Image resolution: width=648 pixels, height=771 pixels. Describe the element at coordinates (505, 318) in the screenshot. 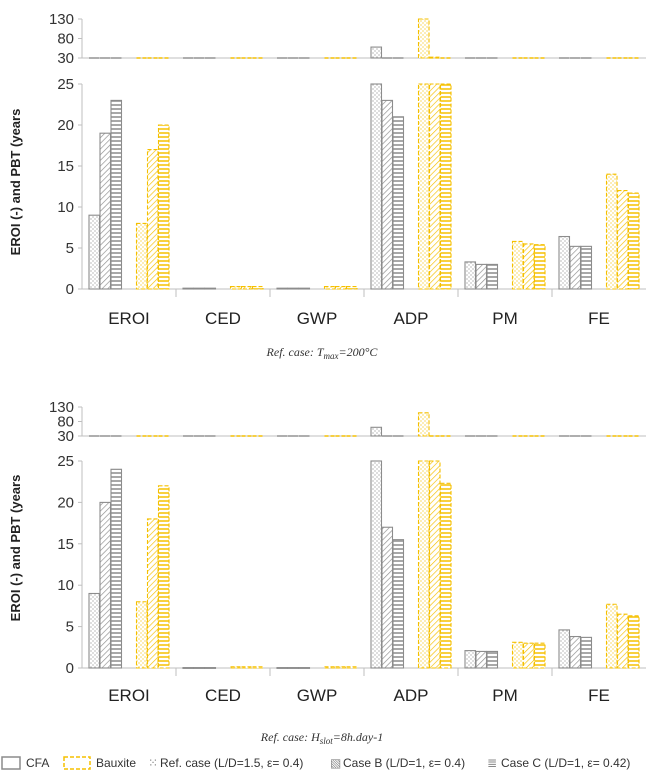

I see `category-label: PM` at that location.